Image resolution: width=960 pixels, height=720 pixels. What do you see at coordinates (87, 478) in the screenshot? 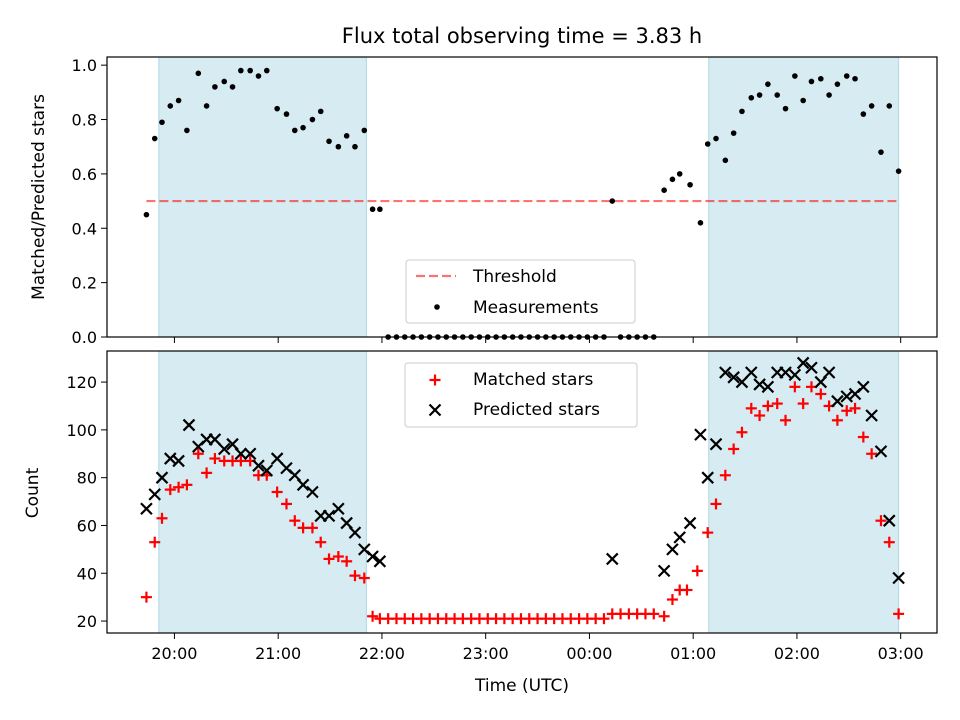
I see `y-tick-label: 80` at bounding box center [87, 478].